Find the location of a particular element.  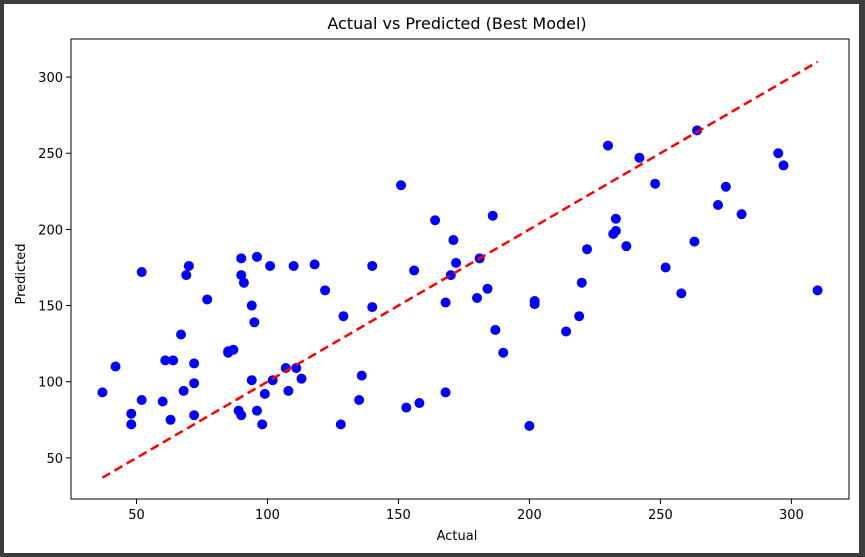

y-tick-label: 200 is located at coordinates (50, 230).